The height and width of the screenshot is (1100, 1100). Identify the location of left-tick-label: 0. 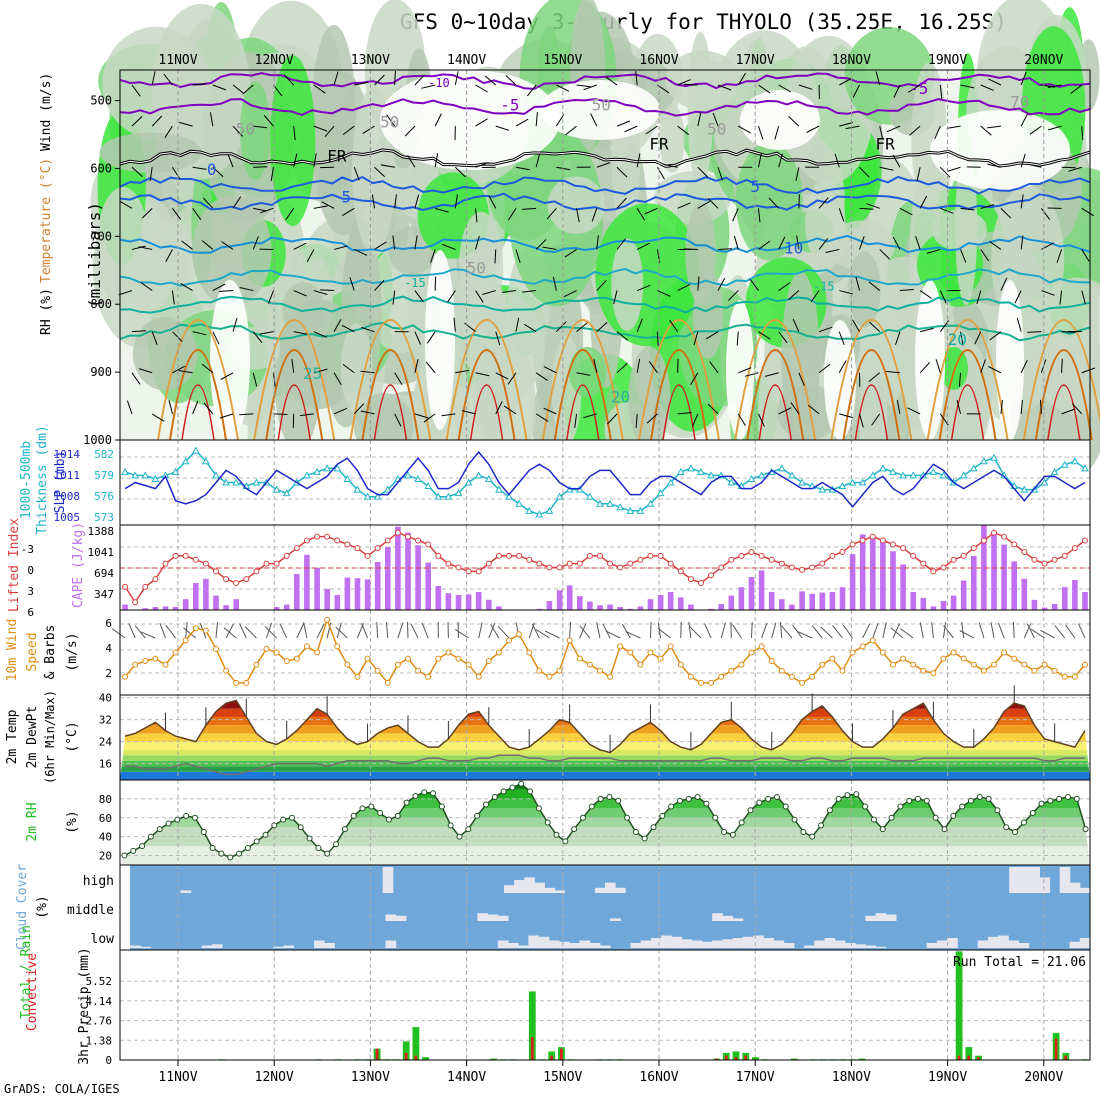
(108, 1060).